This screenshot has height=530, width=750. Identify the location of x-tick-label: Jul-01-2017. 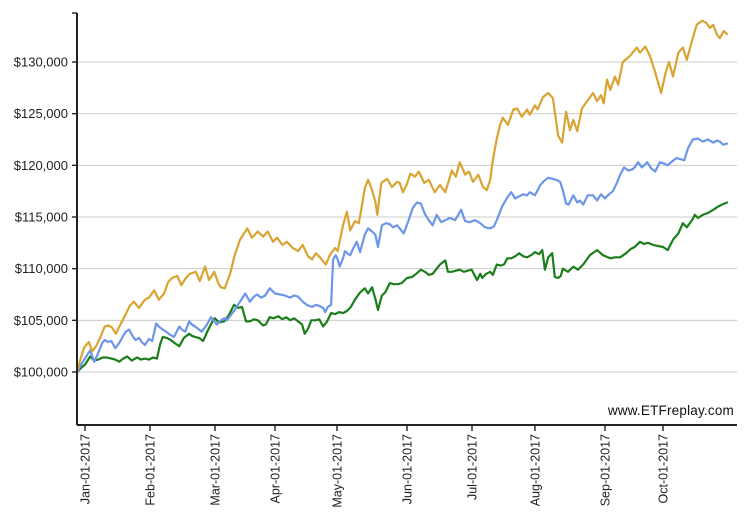
(473, 467).